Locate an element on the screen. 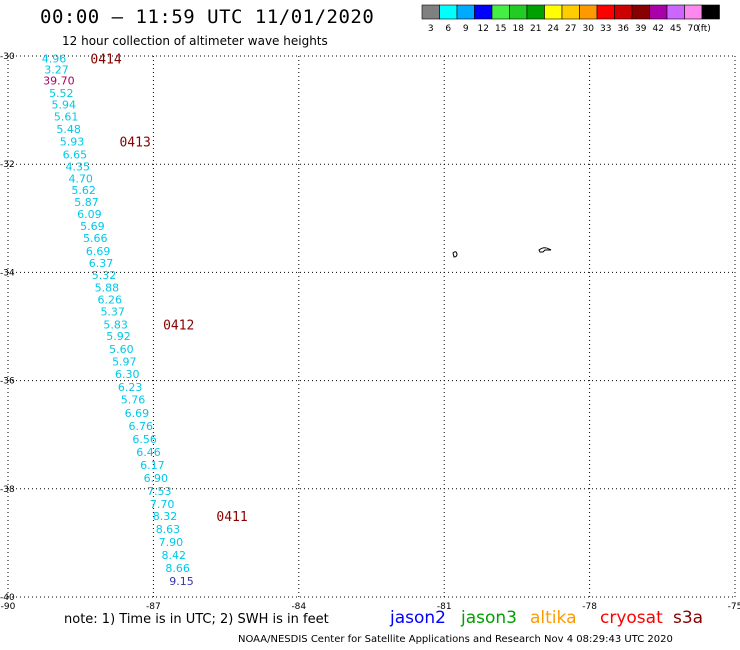 This screenshot has height=650, width=740. swh-value: 6.90 is located at coordinates (156, 478).